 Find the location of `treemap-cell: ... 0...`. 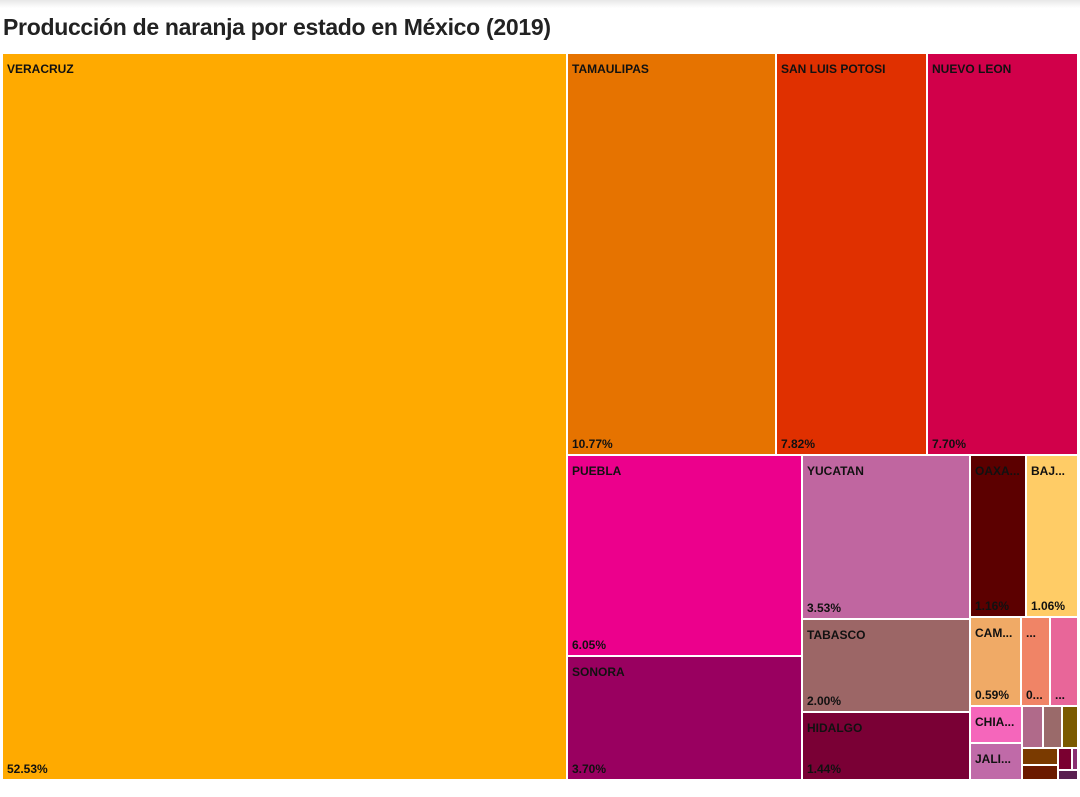

treemap-cell: ... 0... is located at coordinates (1035, 661).